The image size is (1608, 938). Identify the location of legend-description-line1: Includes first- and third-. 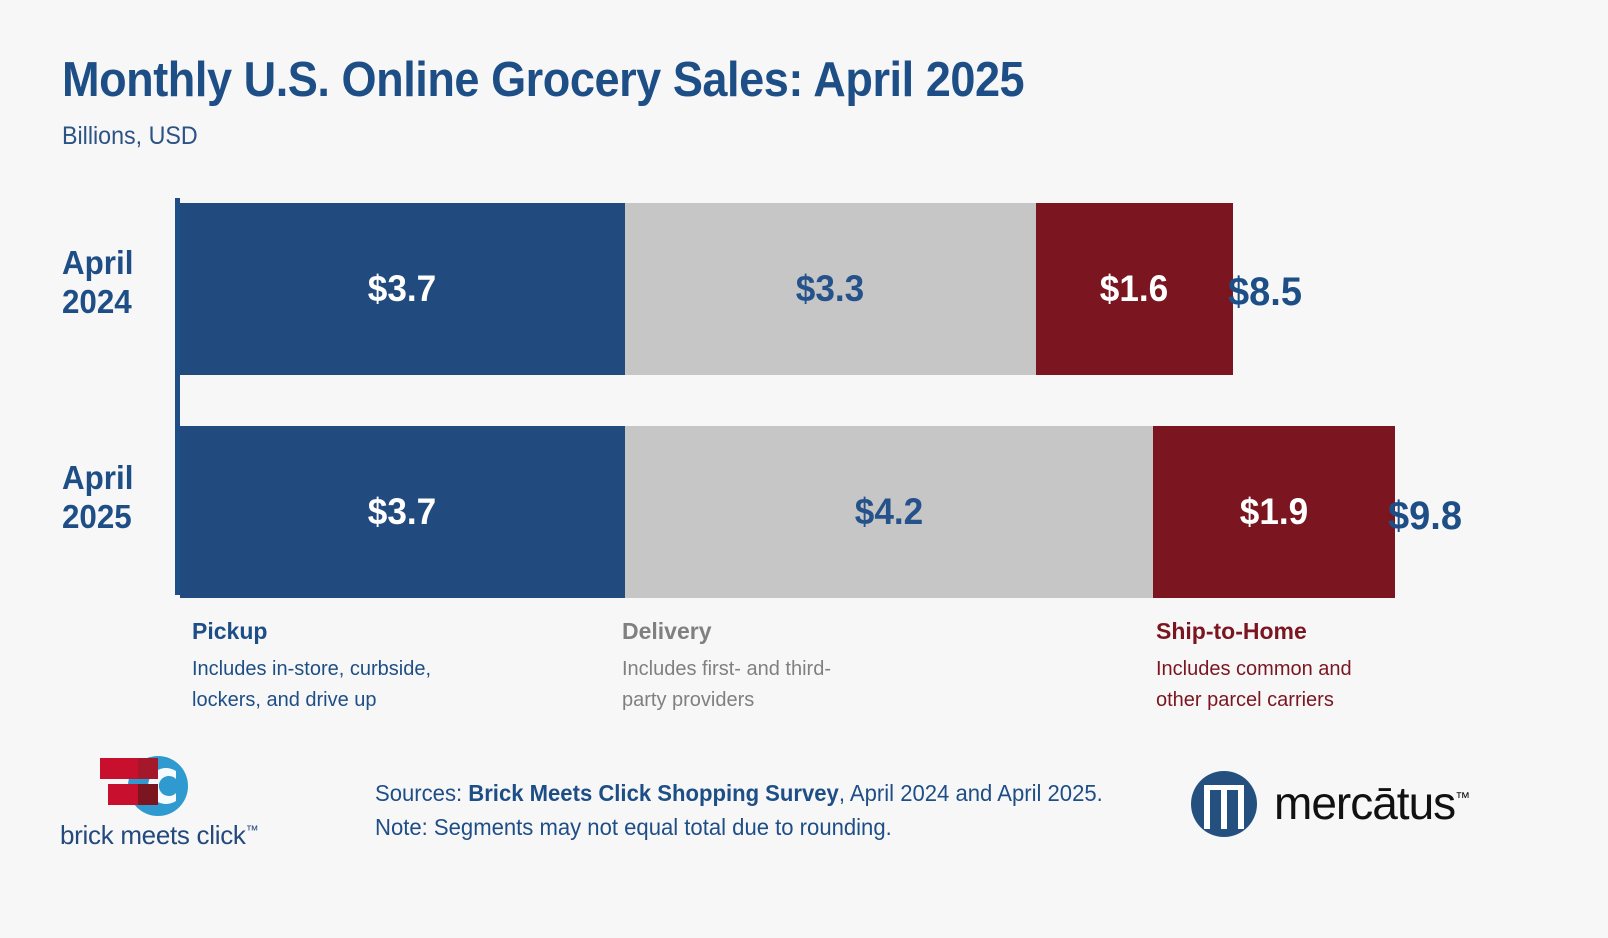
(726, 669).